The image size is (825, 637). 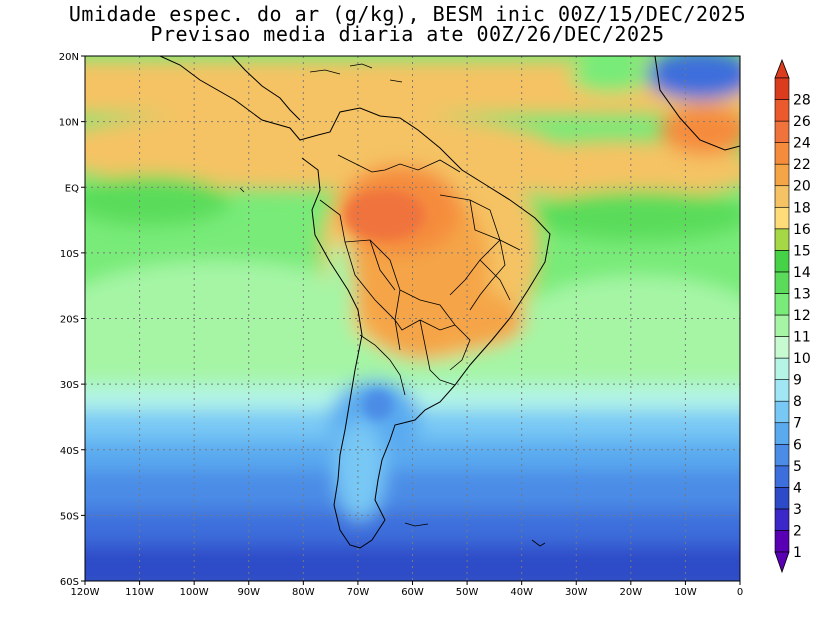 What do you see at coordinates (797, 402) in the screenshot?
I see `colorbar-level-label: 8` at bounding box center [797, 402].